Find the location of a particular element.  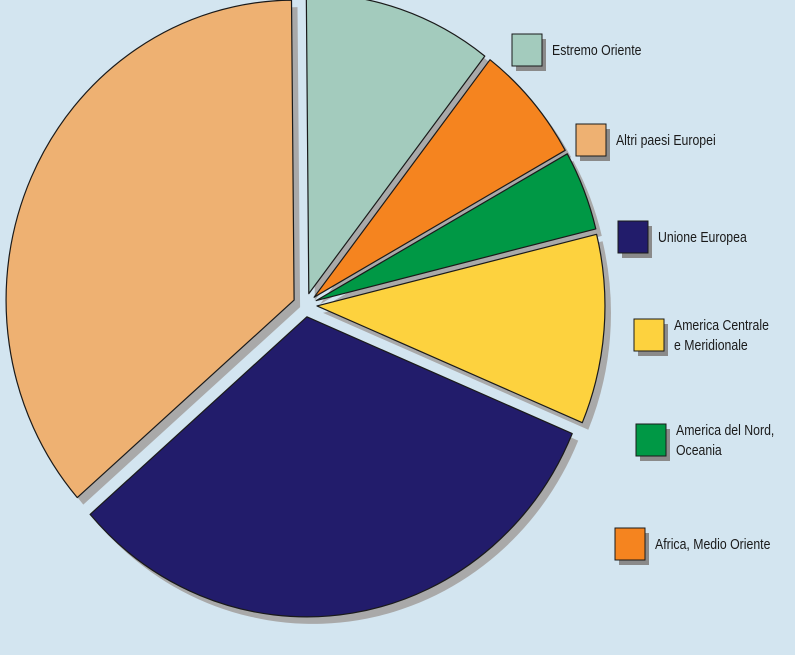

legend-label: America Centrale is located at coordinates (721, 325).